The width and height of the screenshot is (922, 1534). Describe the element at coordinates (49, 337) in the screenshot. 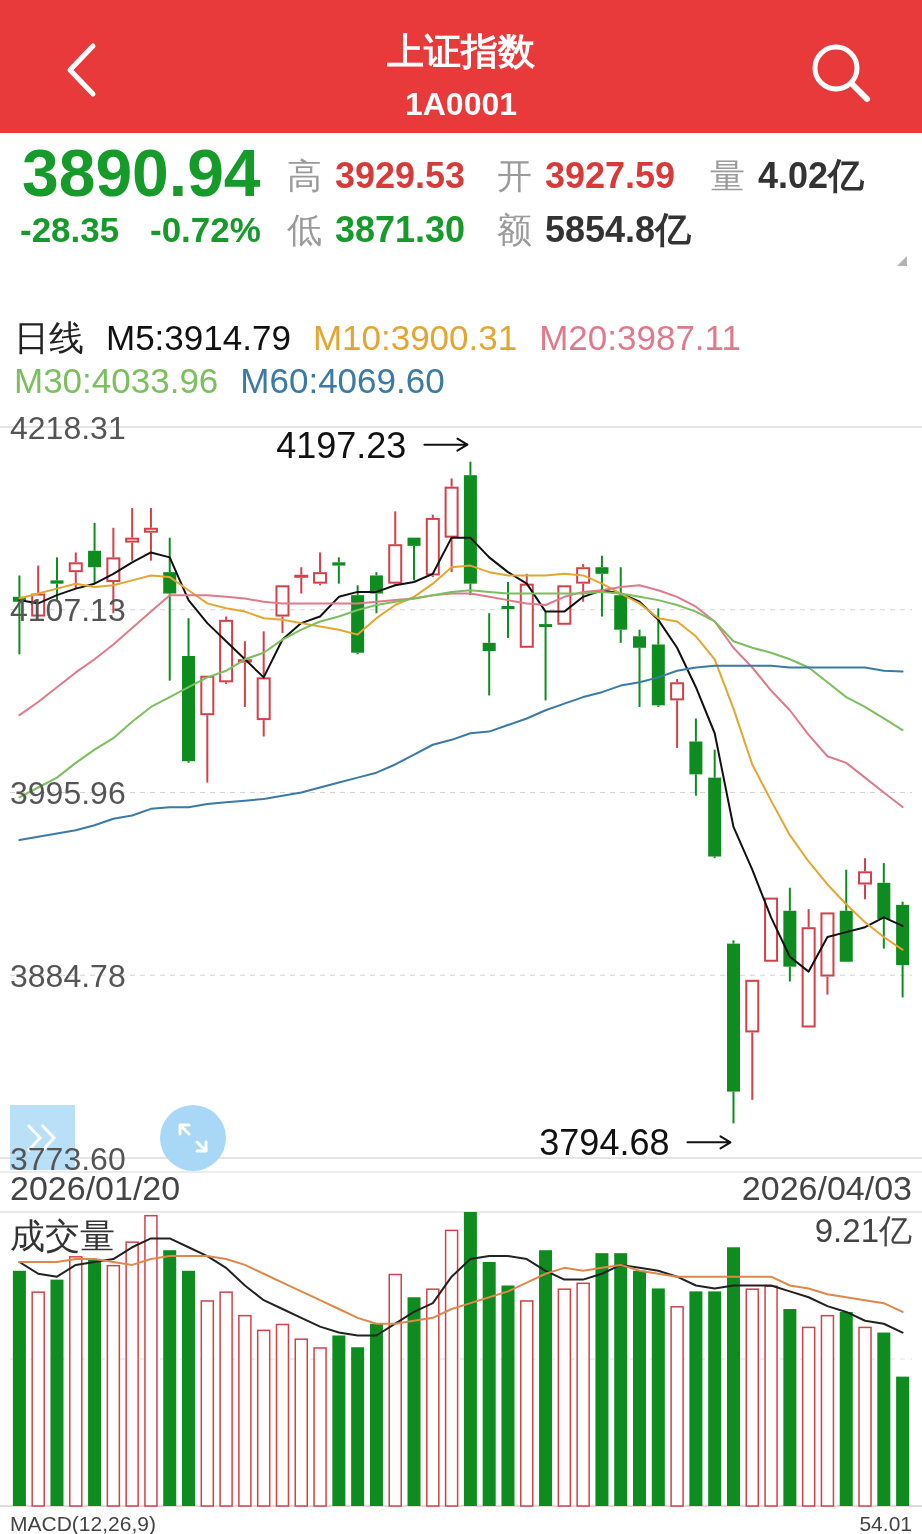

I see `legend-title: 日线` at that location.